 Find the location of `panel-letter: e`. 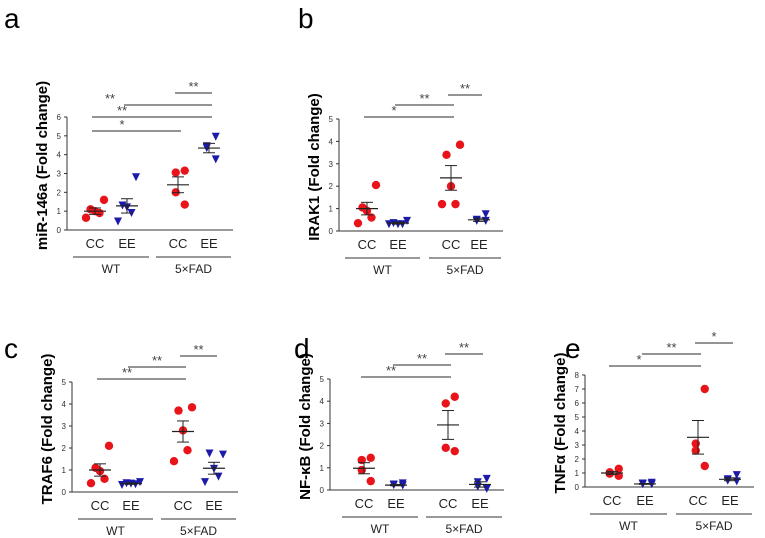

panel-letter: e is located at coordinates (573, 348).